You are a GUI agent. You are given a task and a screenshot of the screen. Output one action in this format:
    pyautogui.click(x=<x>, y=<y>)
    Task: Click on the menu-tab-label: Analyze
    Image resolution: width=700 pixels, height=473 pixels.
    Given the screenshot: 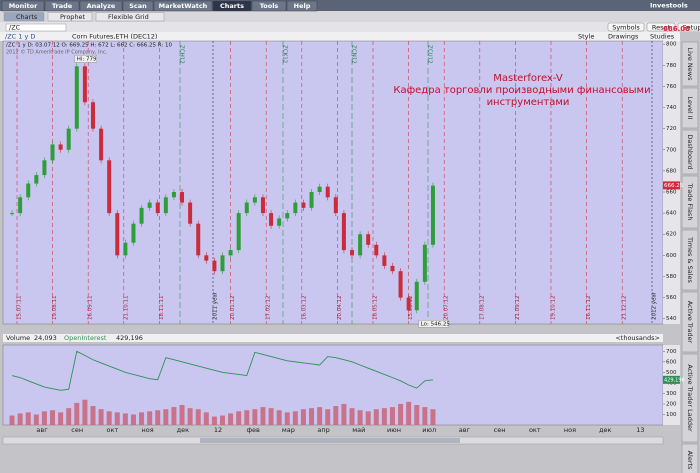 What is the action you would take?
    pyautogui.click(x=101, y=6)
    